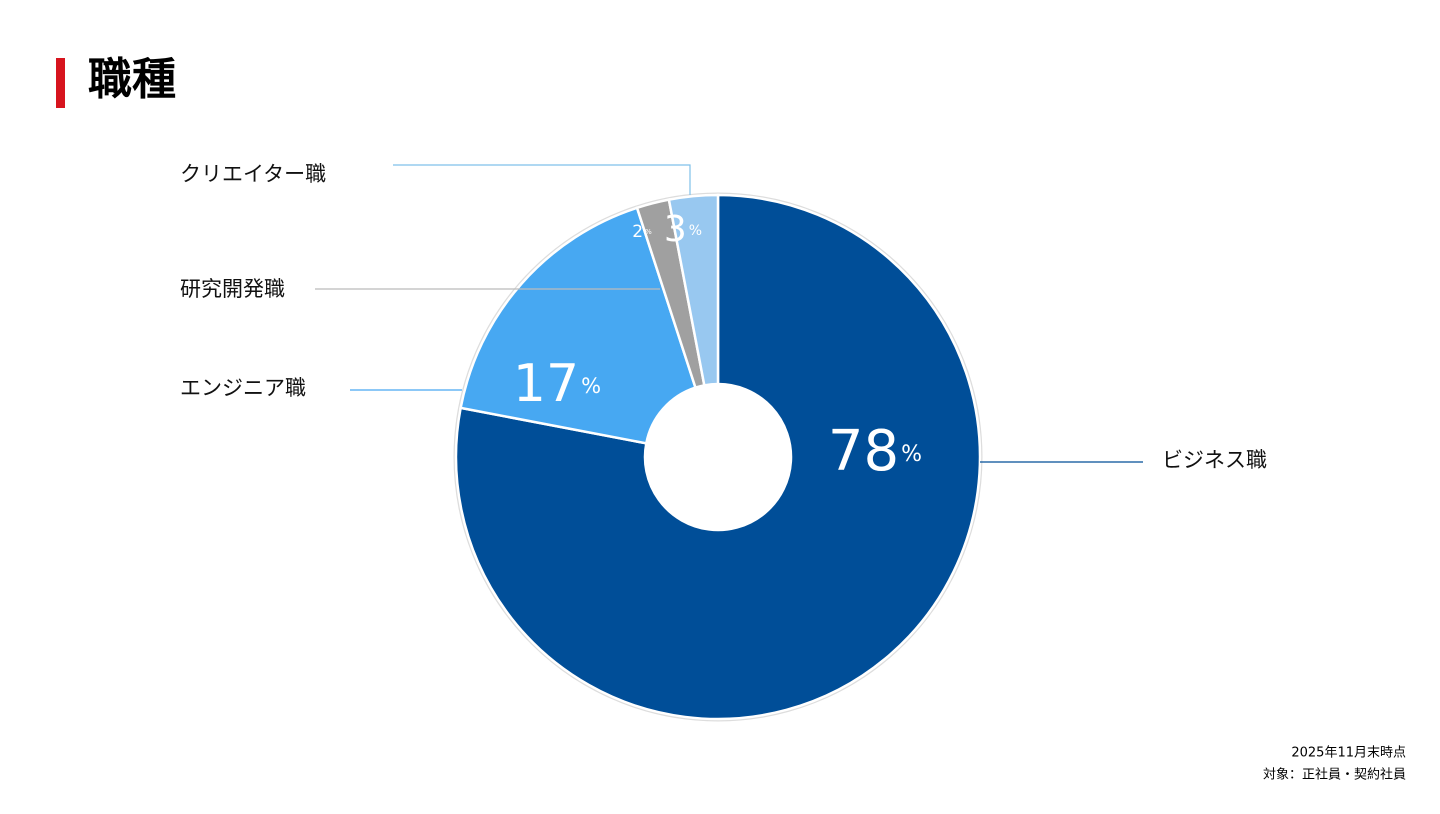 The height and width of the screenshot is (814, 1440). I want to click on footnote: 対象：正社員・契約社員, so click(1334, 775).